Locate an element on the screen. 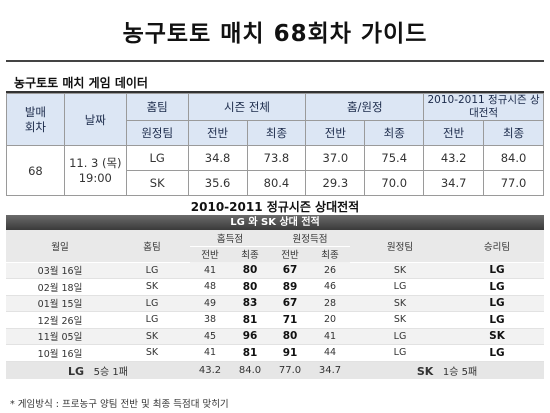  away-final-cell: 41 is located at coordinates (330, 336).